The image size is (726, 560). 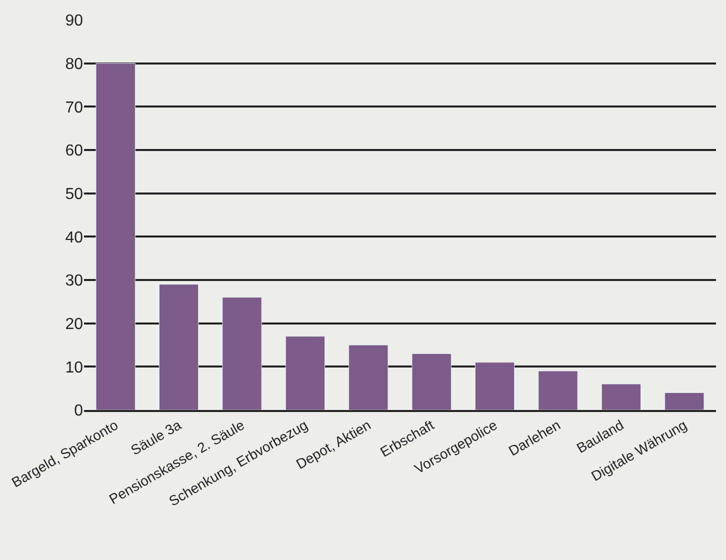 What do you see at coordinates (74, 64) in the screenshot?
I see `y-tick-label: 80` at bounding box center [74, 64].